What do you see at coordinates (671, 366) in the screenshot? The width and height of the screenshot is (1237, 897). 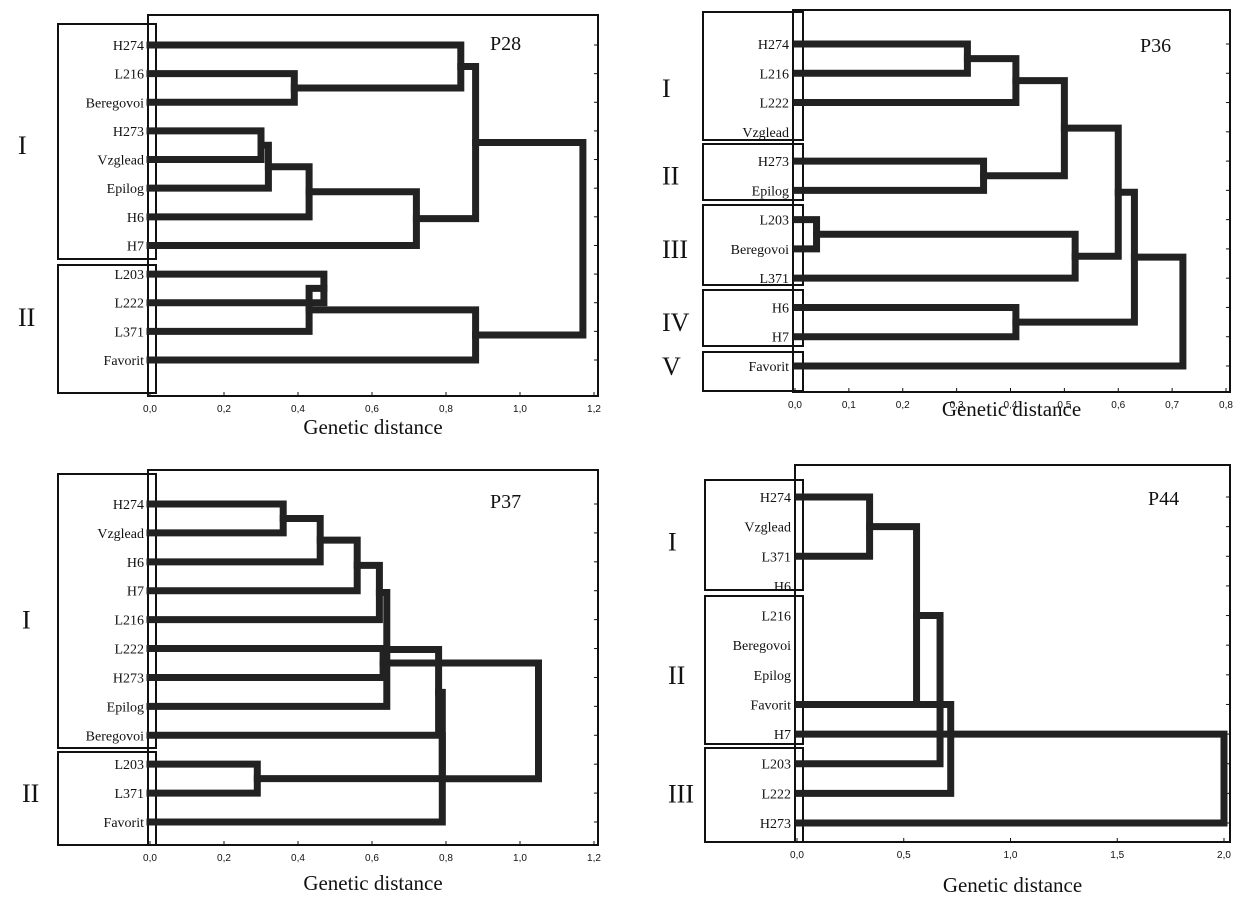 I see `cluster-label: V` at bounding box center [671, 366].